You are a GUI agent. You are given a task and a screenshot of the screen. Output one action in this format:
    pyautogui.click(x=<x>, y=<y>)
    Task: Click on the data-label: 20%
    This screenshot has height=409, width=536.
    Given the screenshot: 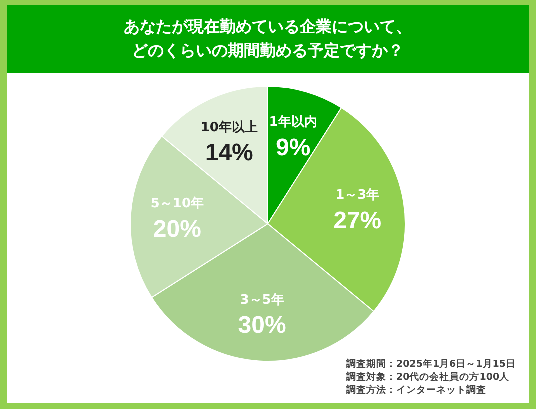 What is the action you would take?
    pyautogui.click(x=177, y=229)
    